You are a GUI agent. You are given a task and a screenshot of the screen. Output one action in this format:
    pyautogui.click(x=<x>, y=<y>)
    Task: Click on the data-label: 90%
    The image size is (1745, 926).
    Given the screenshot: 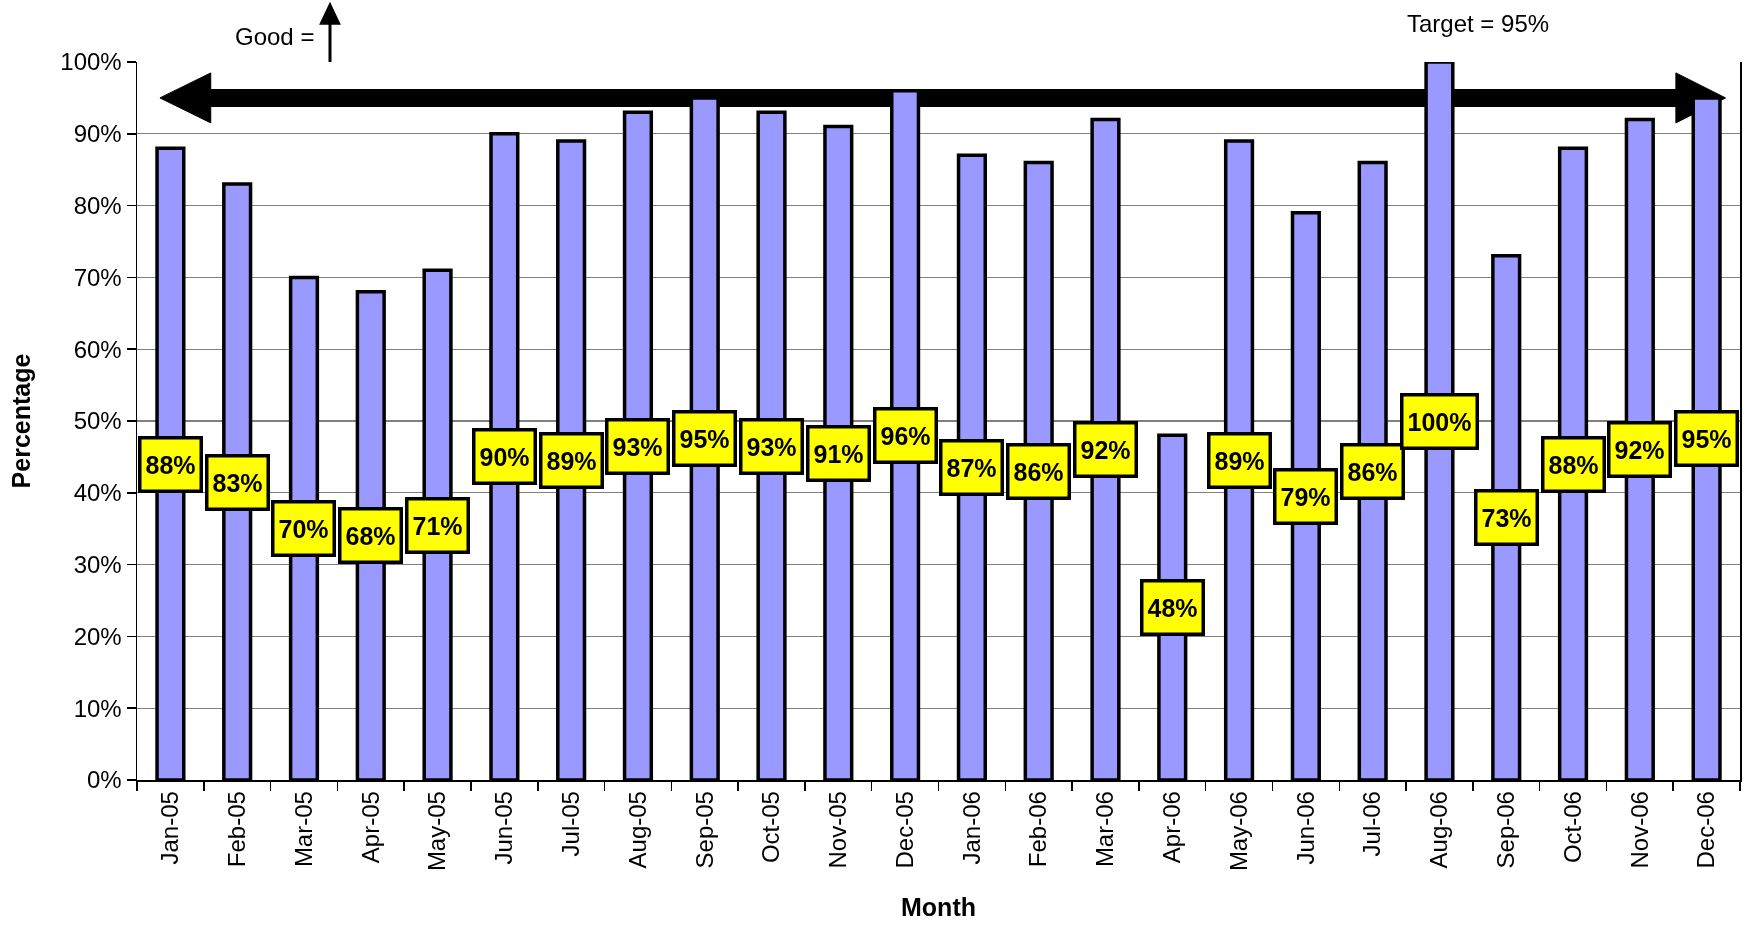 What is the action you would take?
    pyautogui.click(x=504, y=456)
    